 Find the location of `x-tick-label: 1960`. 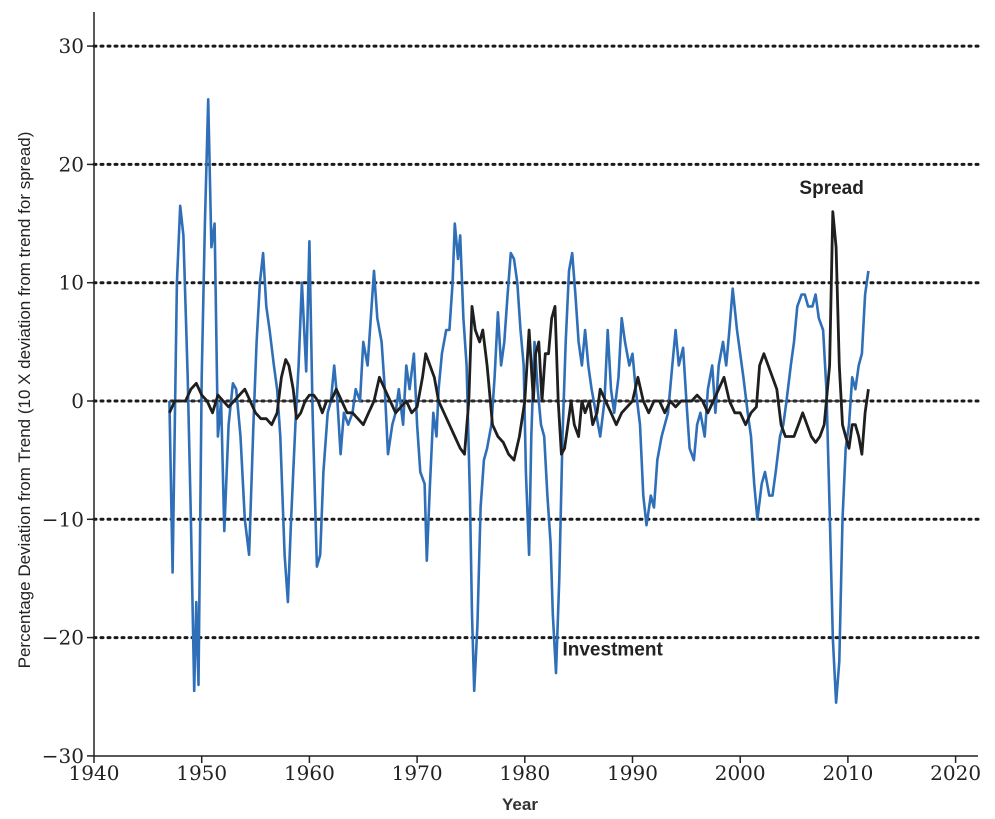

x-tick-label: 1960 is located at coordinates (309, 773).